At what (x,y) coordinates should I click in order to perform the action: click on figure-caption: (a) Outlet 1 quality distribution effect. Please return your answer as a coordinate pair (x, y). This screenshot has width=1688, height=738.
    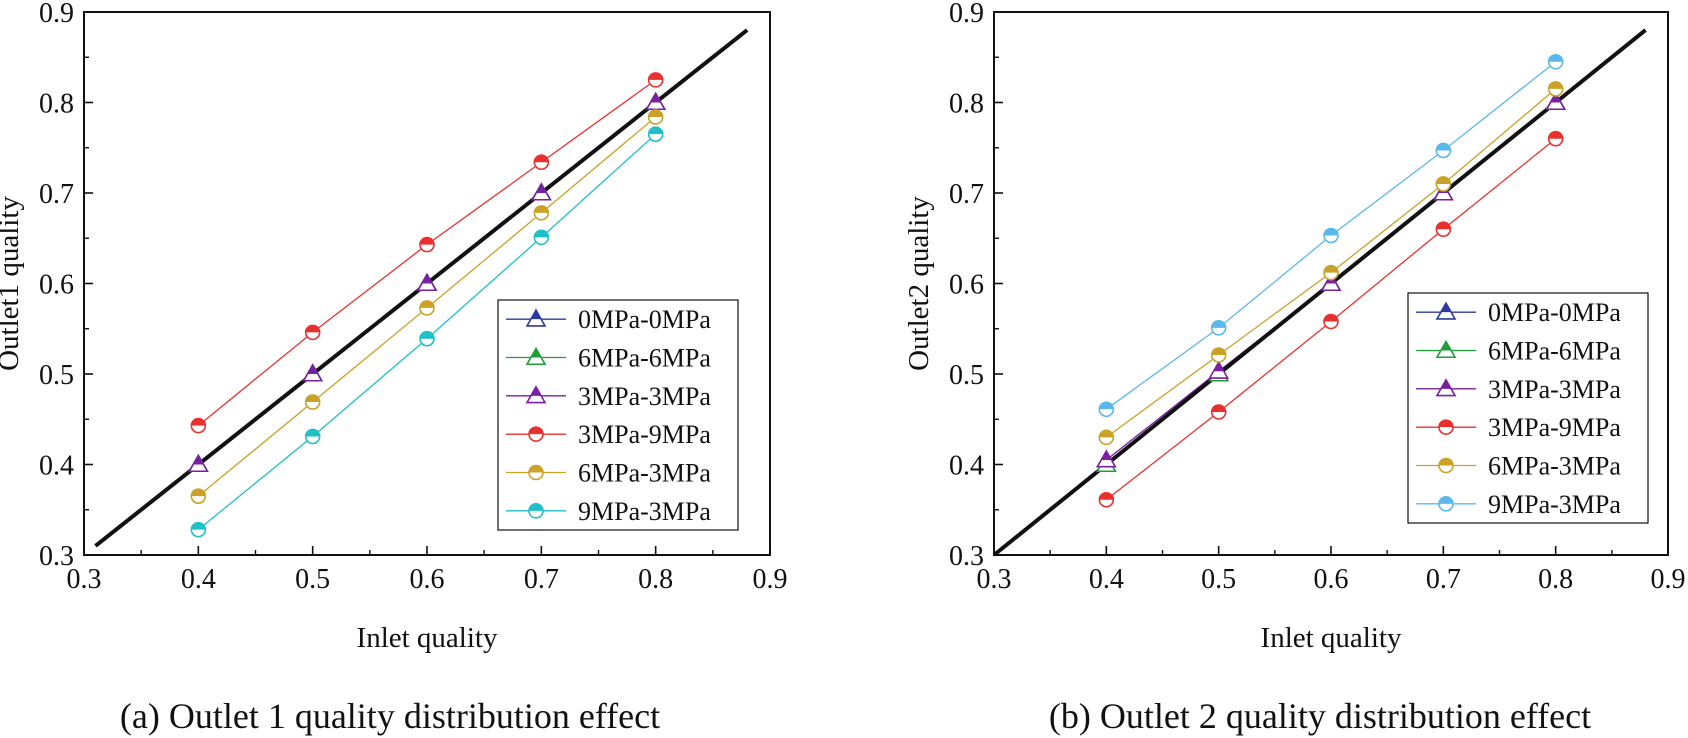
    Looking at the image, I should click on (390, 716).